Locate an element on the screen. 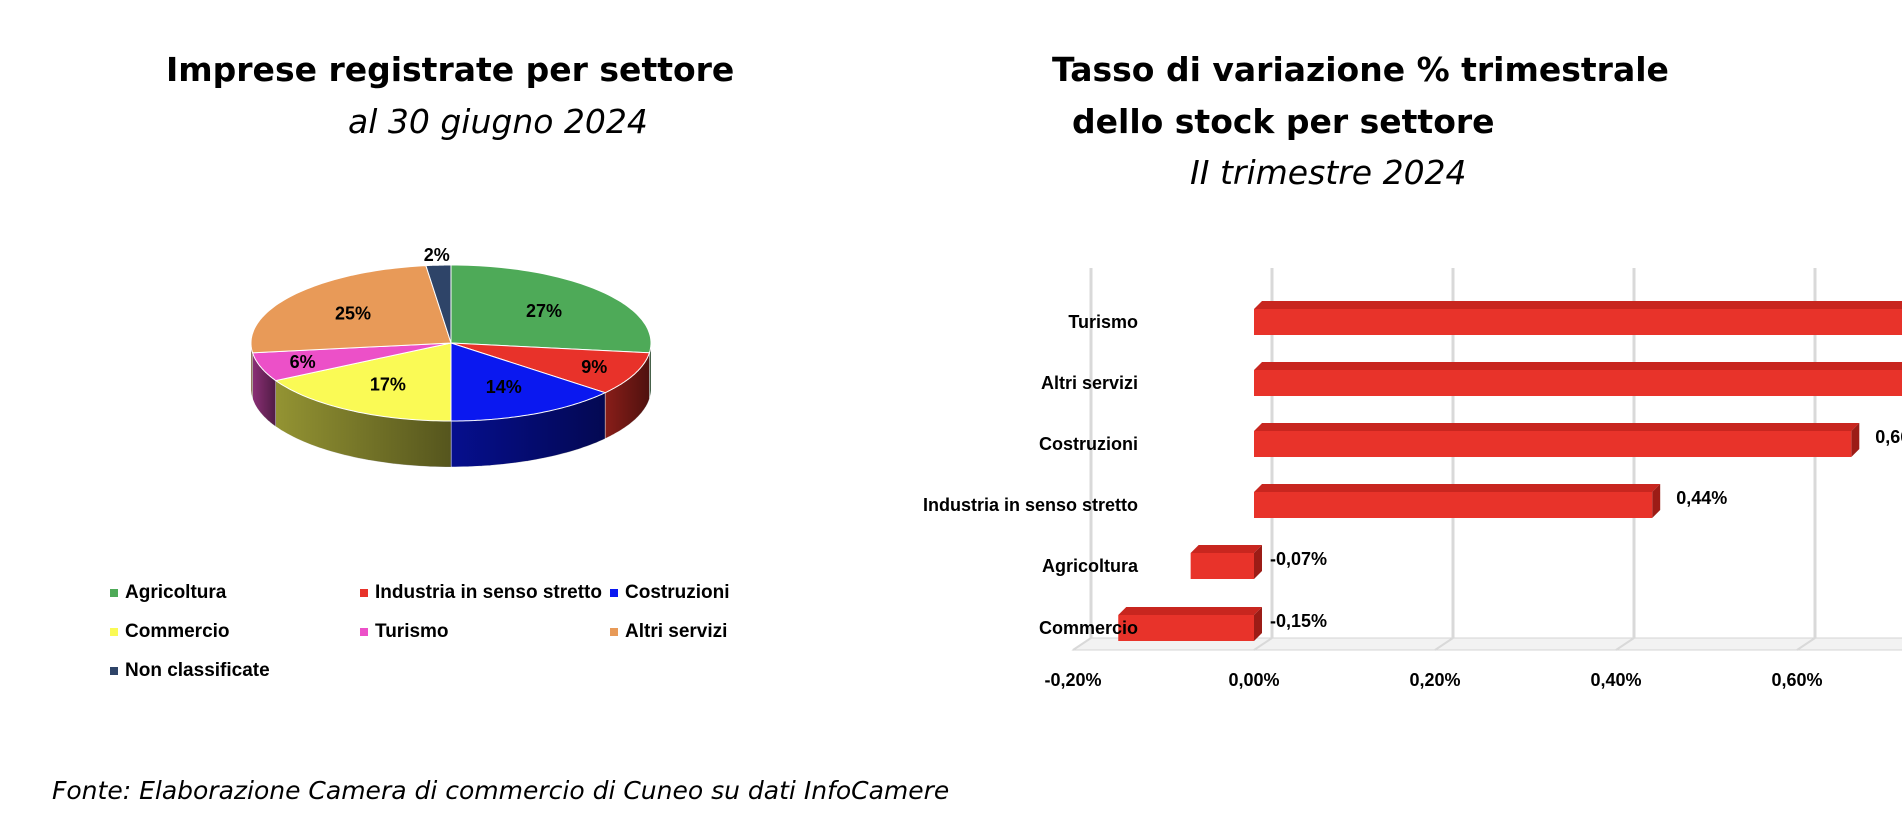 The image size is (1902, 834). pie-data-label: 2% is located at coordinates (437, 255).